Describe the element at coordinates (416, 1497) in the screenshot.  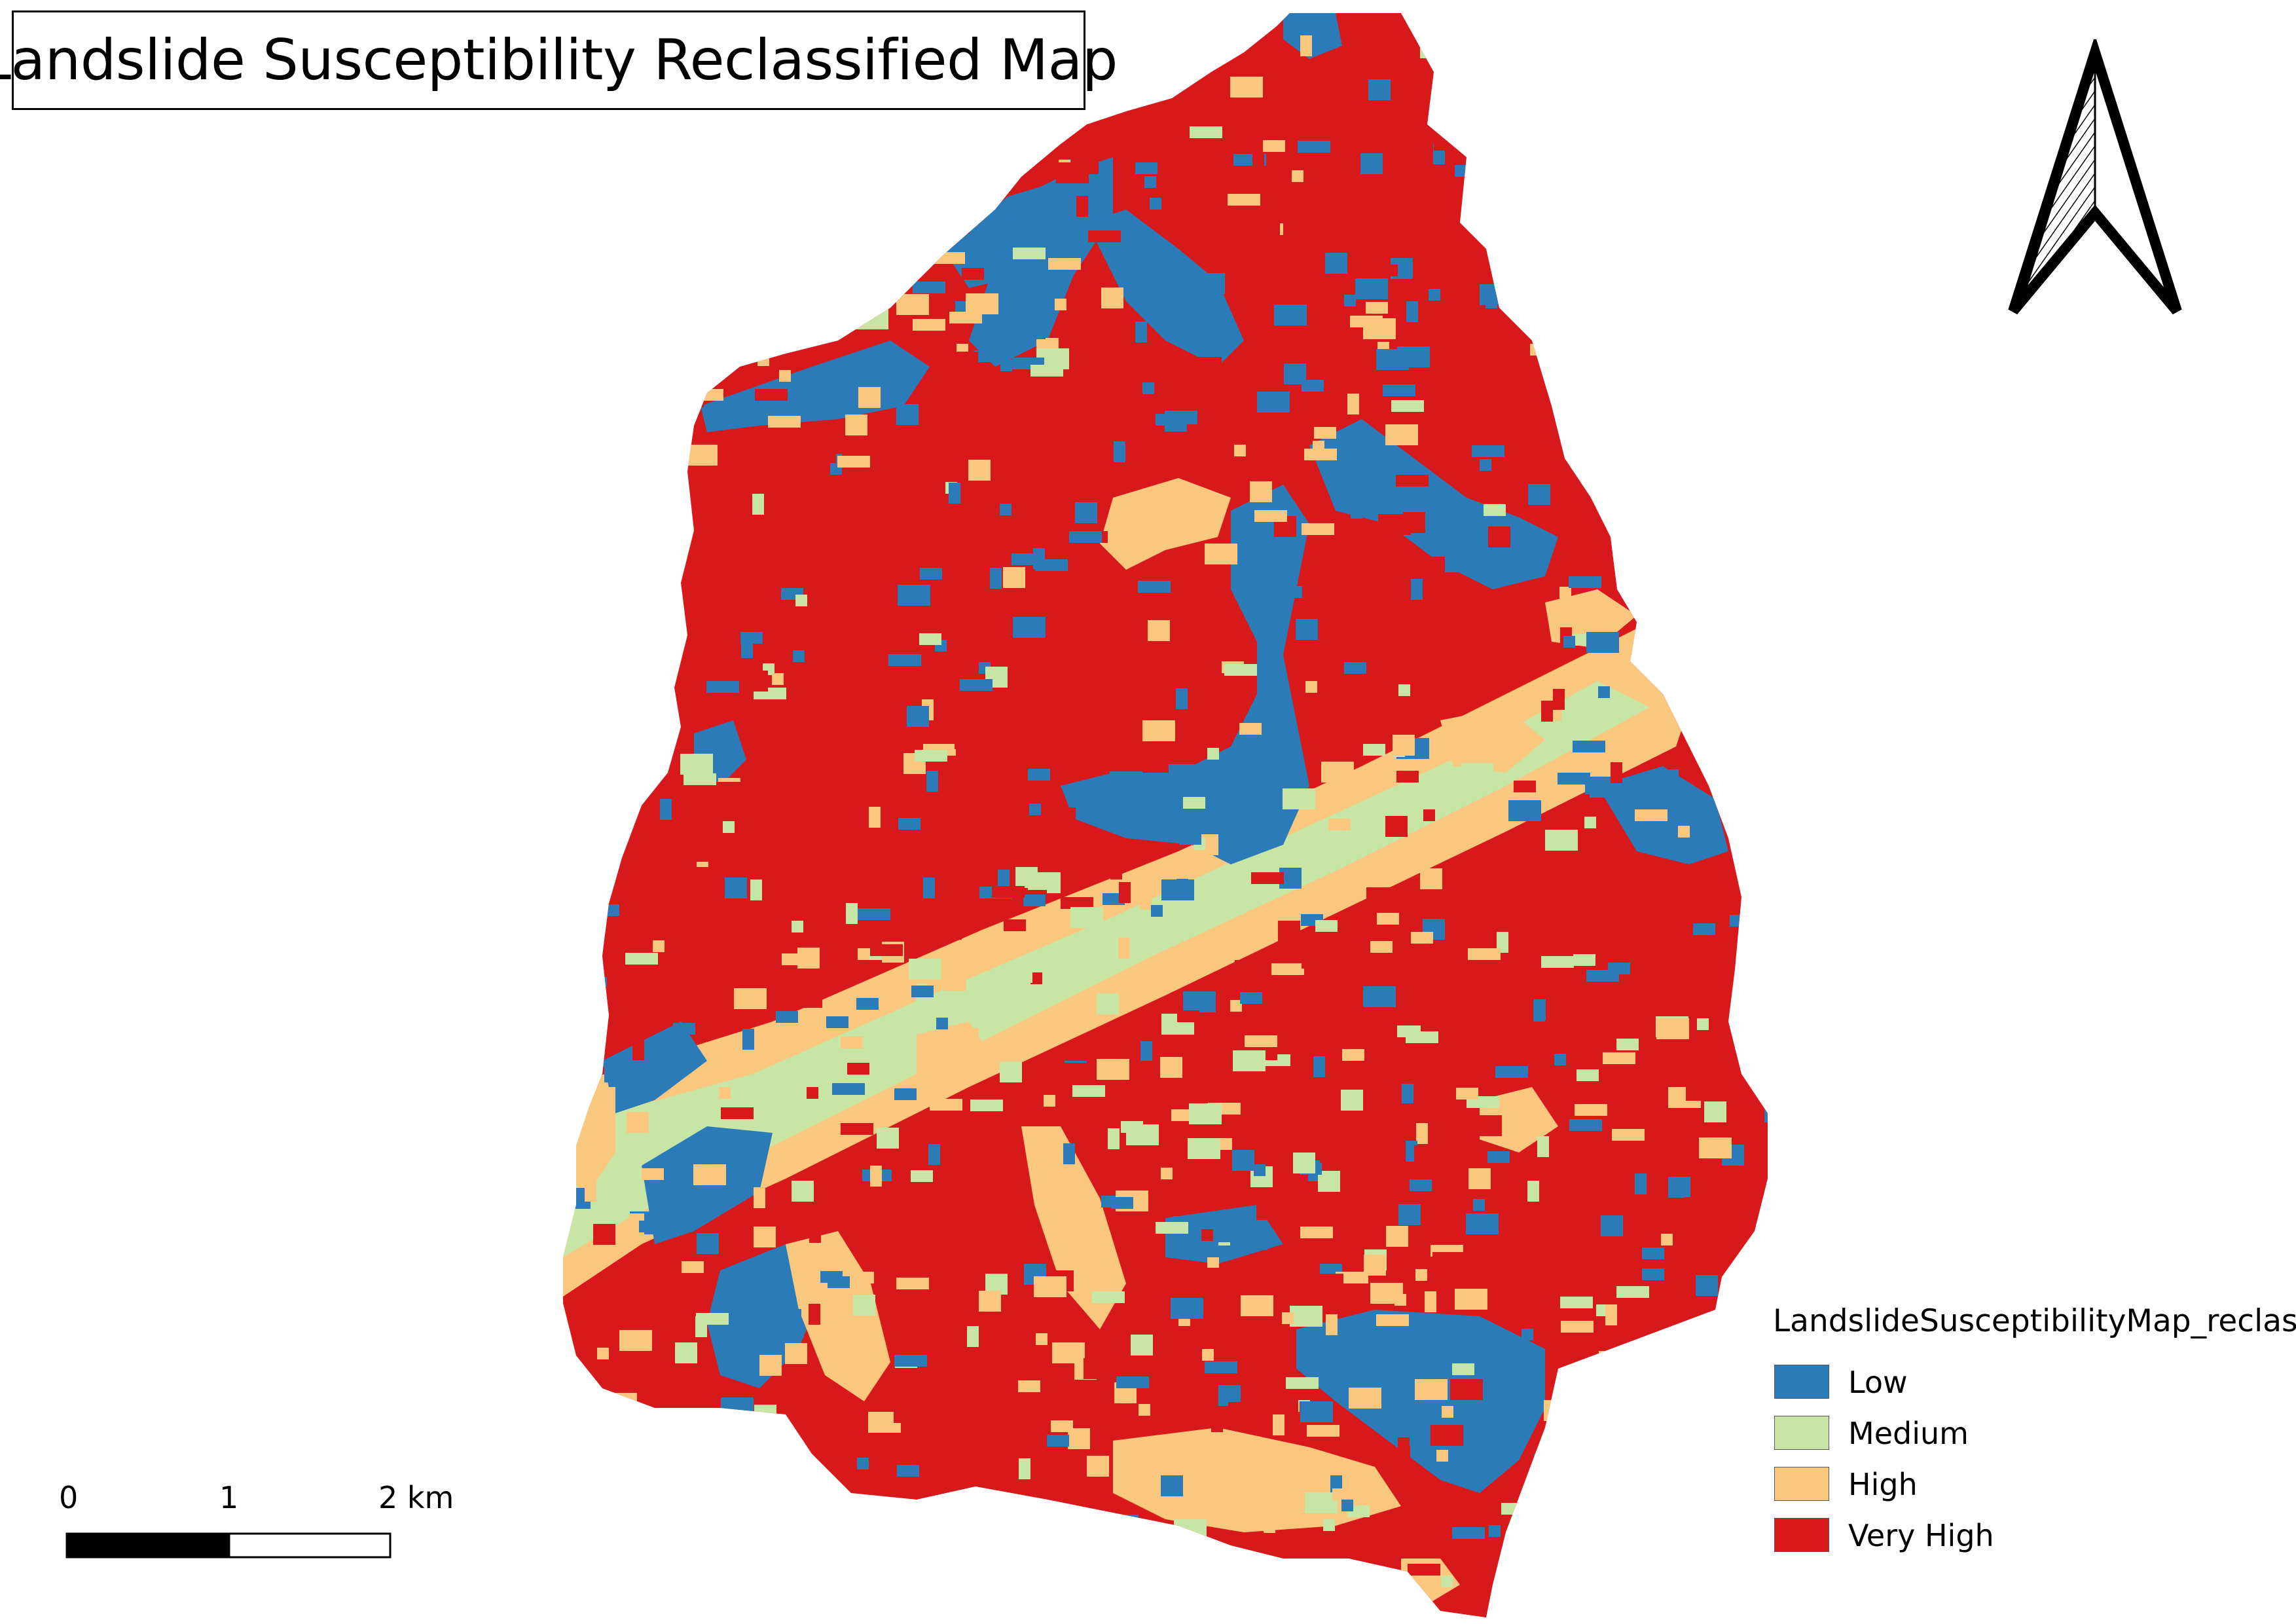
I see `scale-label-2: 2 km` at that location.